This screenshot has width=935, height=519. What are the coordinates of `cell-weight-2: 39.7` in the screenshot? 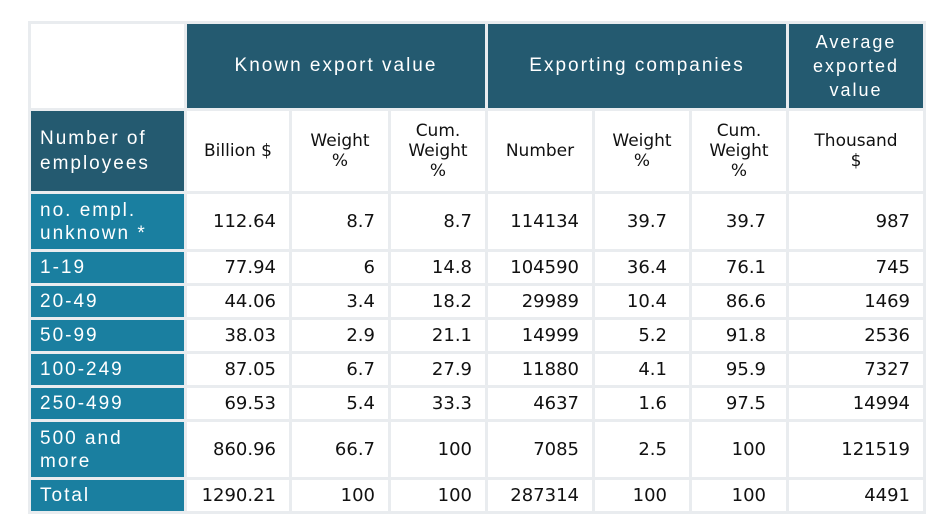 It's located at (642, 221).